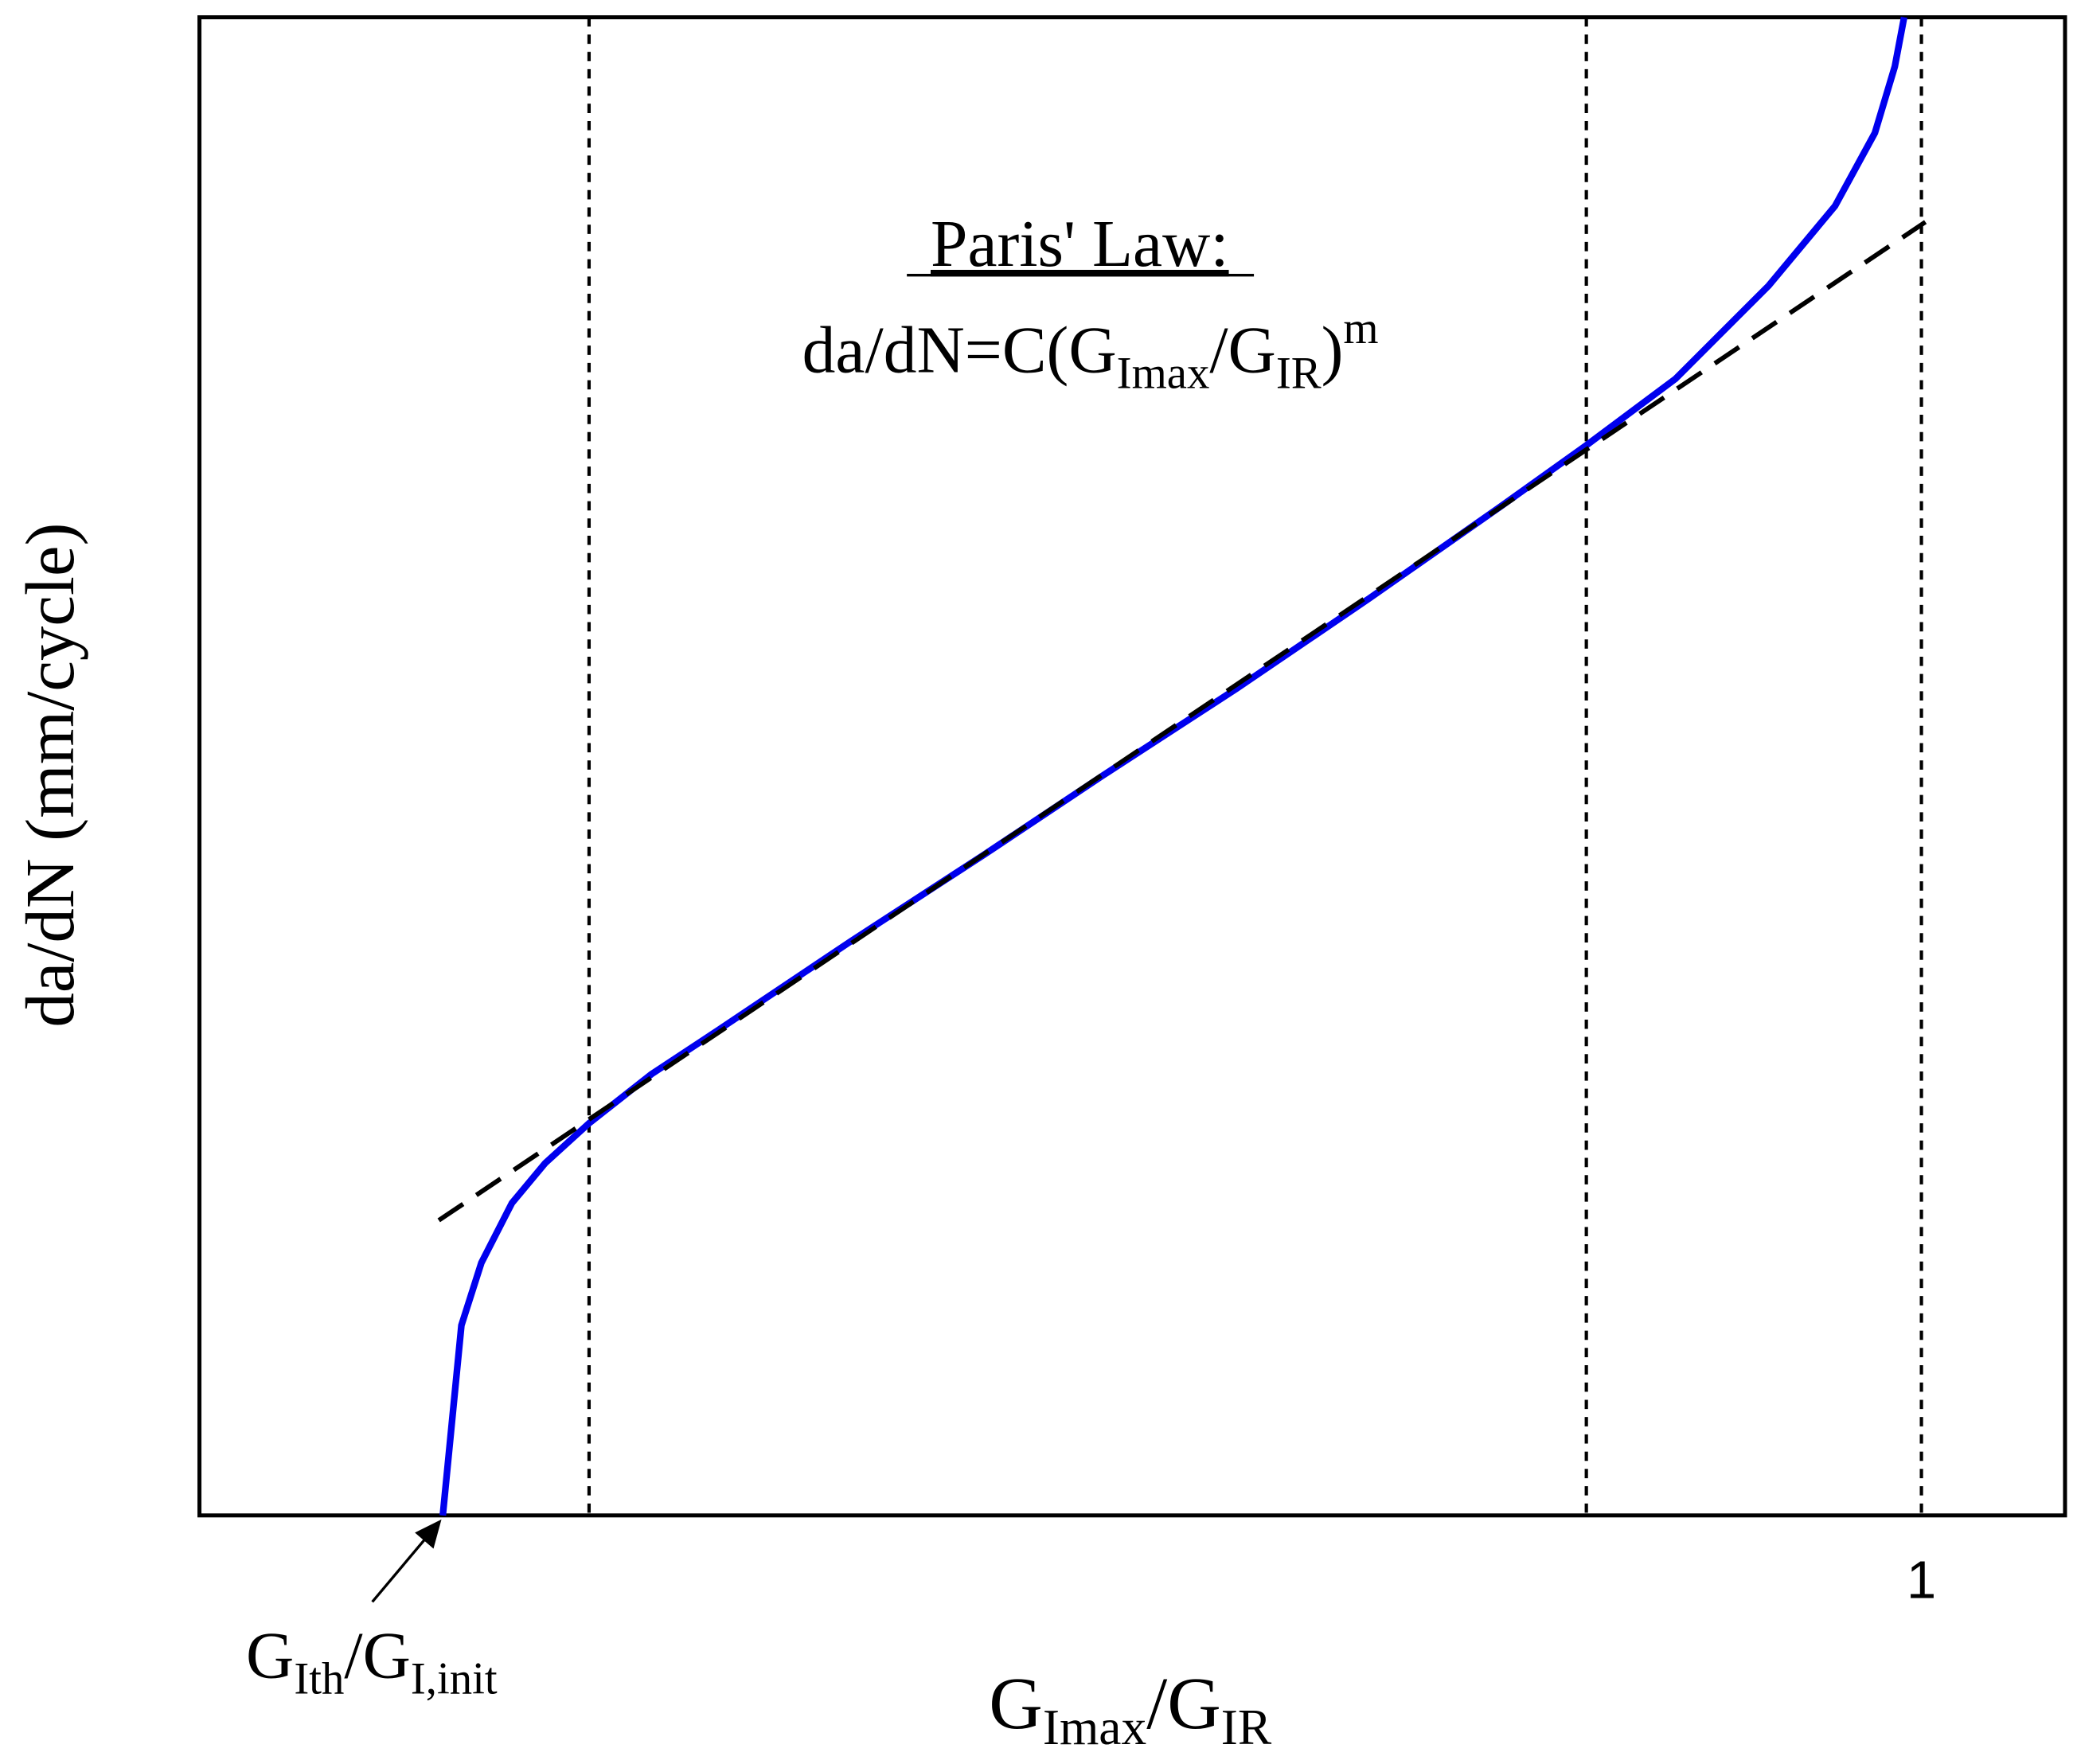  Describe the element at coordinates (50, 775) in the screenshot. I see `y-axis-label: da/dN (mm/cycle)` at that location.